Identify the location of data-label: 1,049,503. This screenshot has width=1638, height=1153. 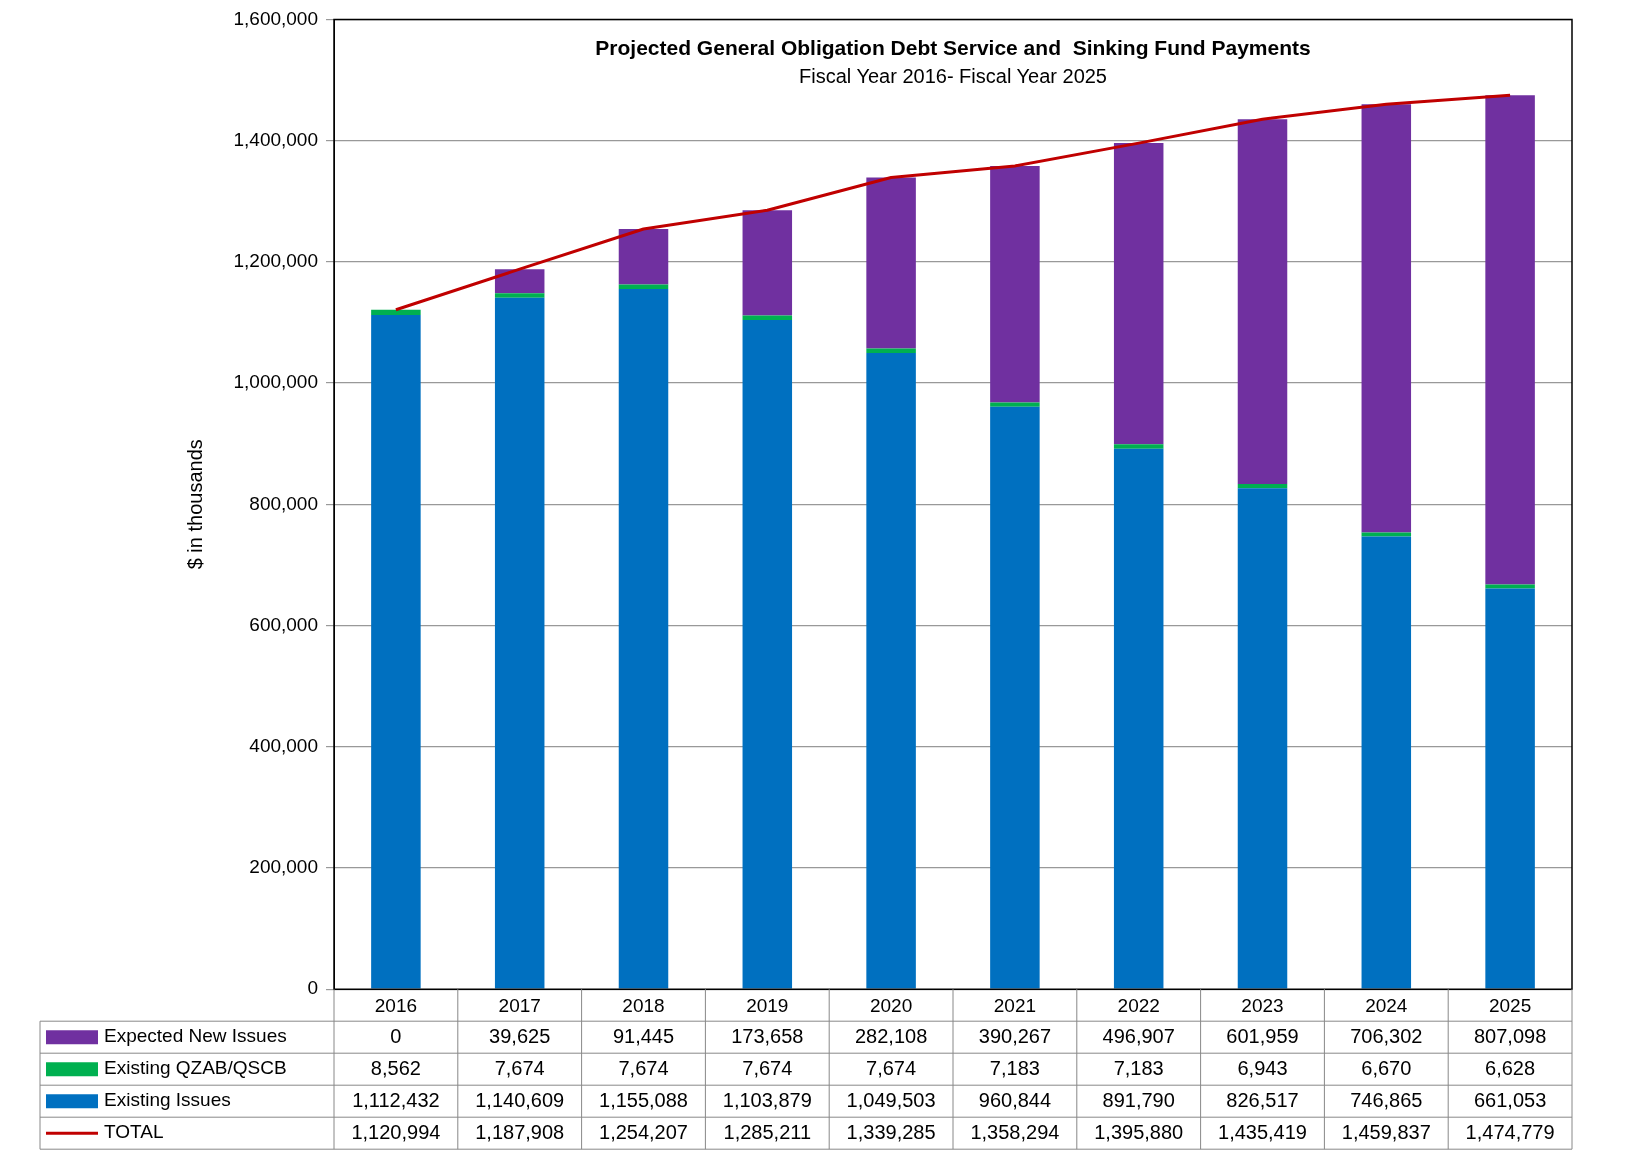
(891, 1099).